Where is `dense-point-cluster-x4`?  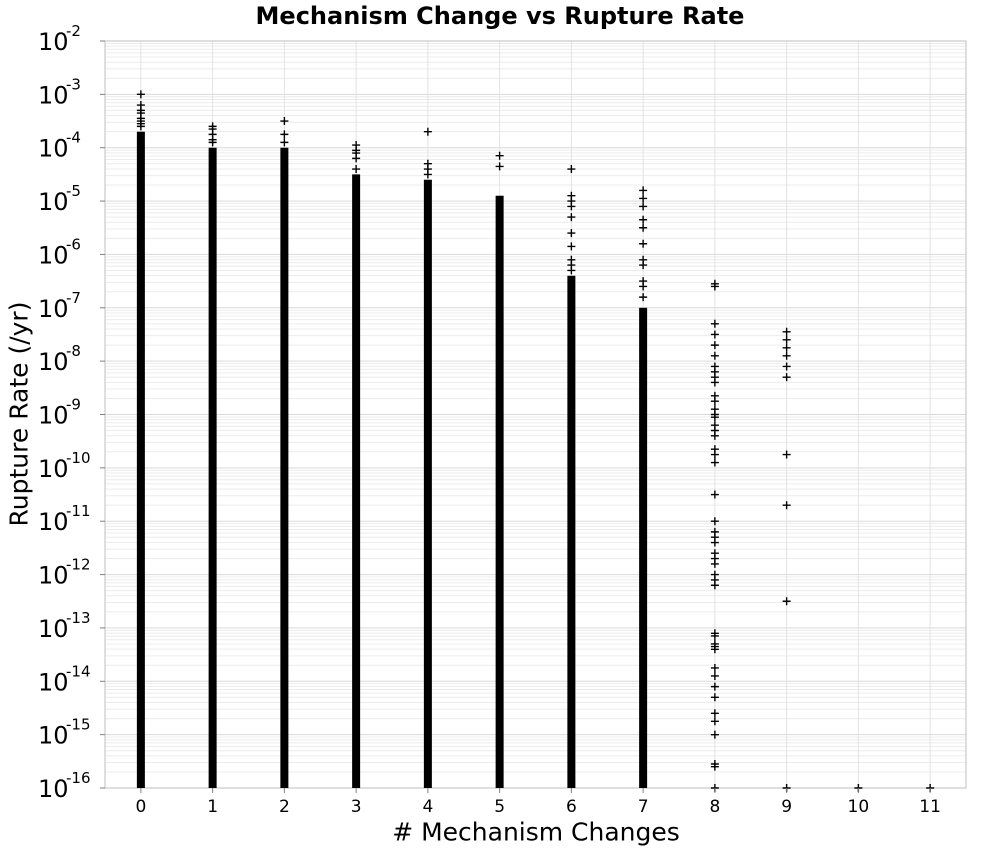
dense-point-cluster-x4 is located at coordinates (427, 483).